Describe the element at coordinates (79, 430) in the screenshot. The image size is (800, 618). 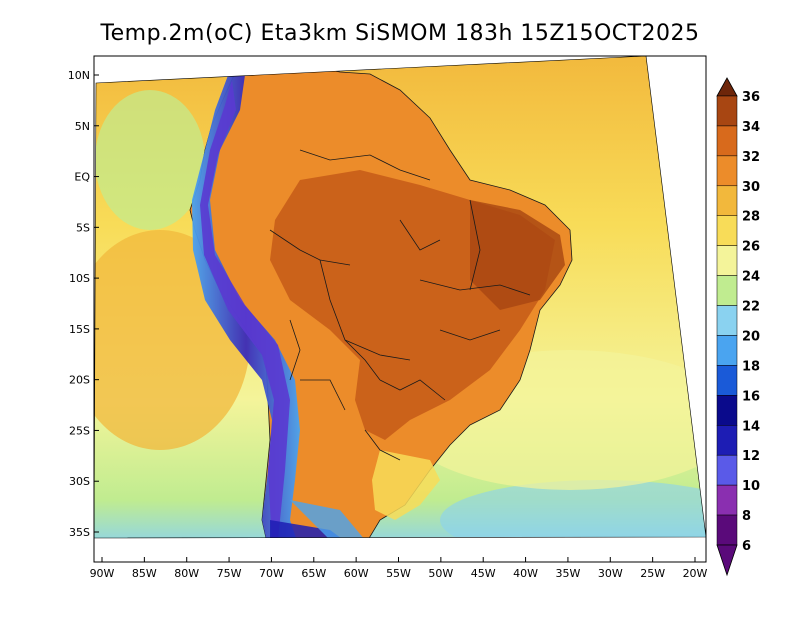
I see `lat-tick-label: 25S` at that location.